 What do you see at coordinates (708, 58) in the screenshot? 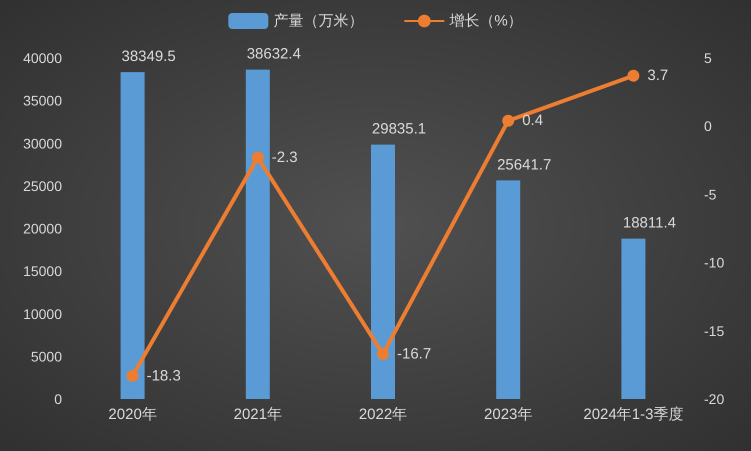
I see `y2-tick-label: 5` at bounding box center [708, 58].